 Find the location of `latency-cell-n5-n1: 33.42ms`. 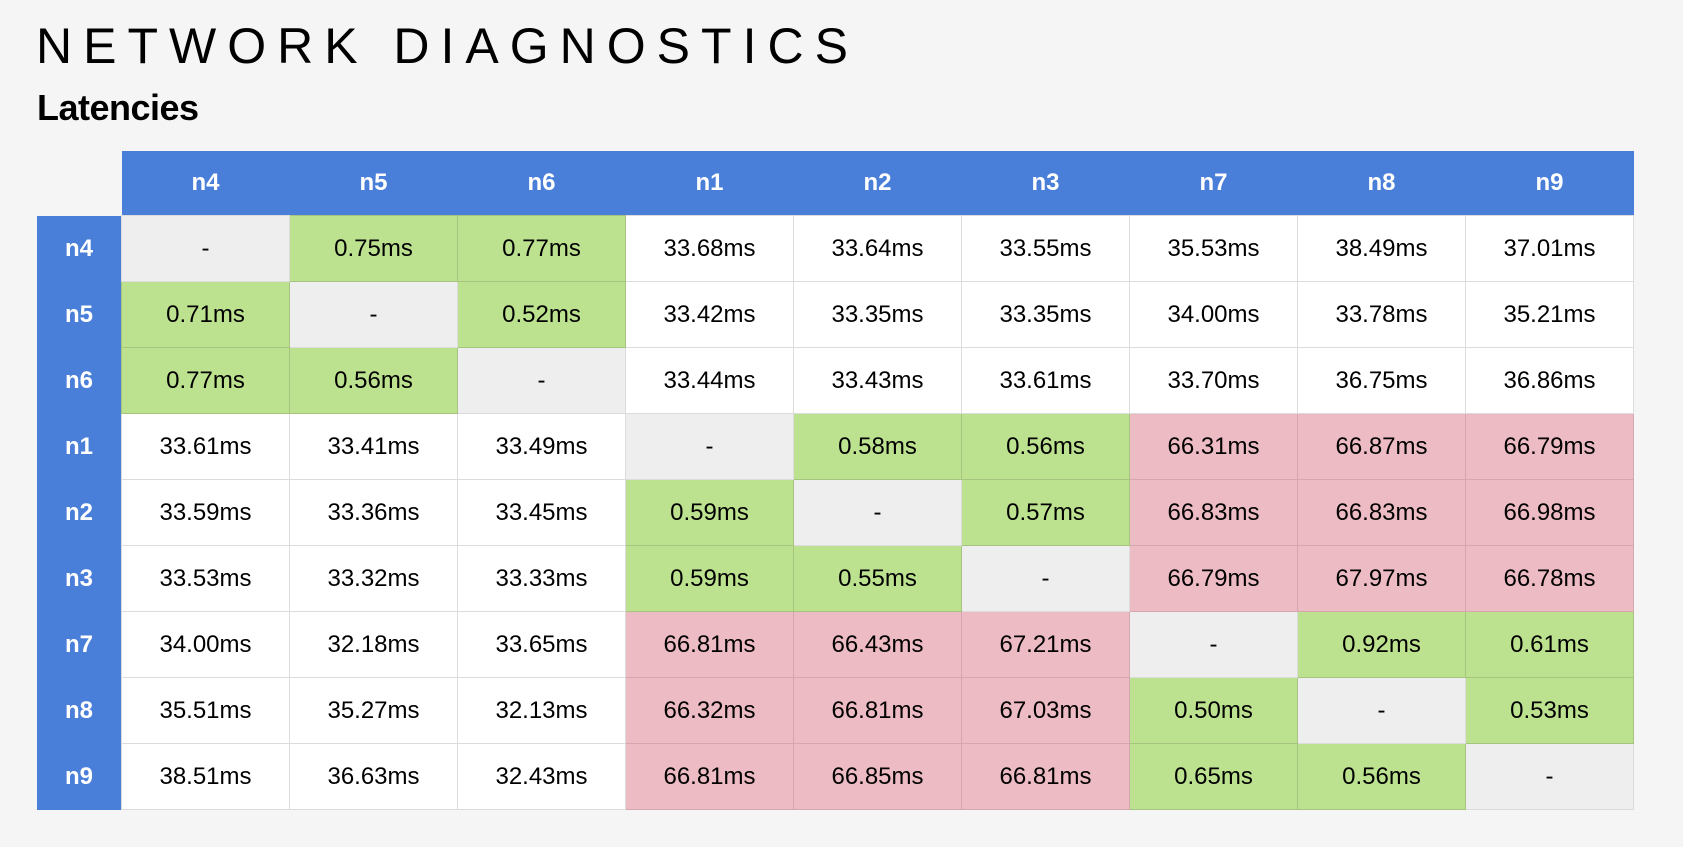

latency-cell-n5-n1: 33.42ms is located at coordinates (709, 314).